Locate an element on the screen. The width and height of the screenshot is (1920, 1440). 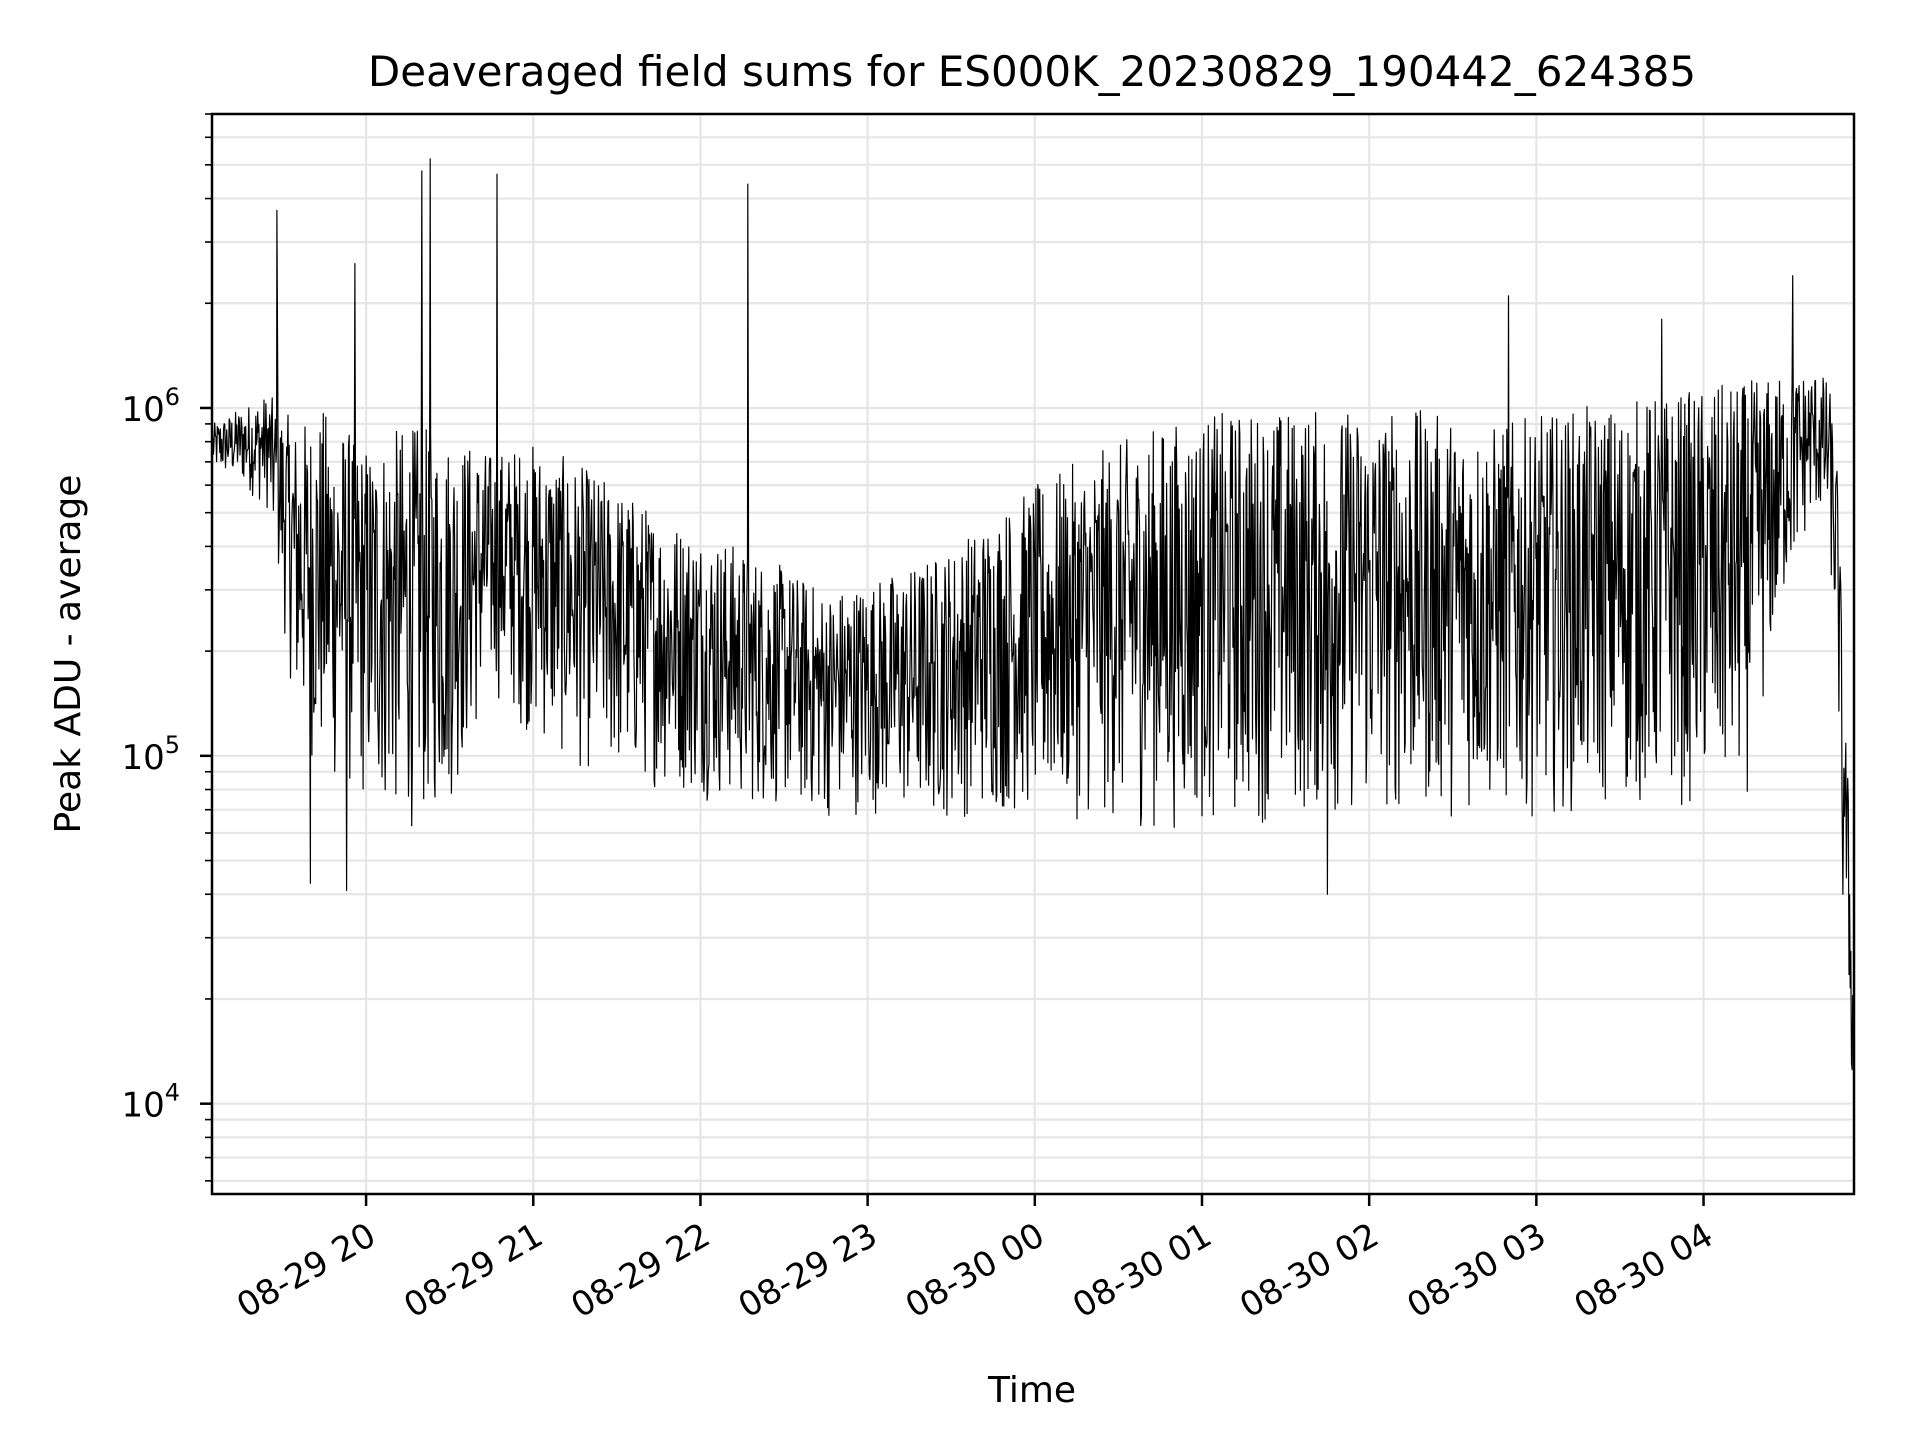
y-tick-label: 10⁶ is located at coordinates (150, 406).